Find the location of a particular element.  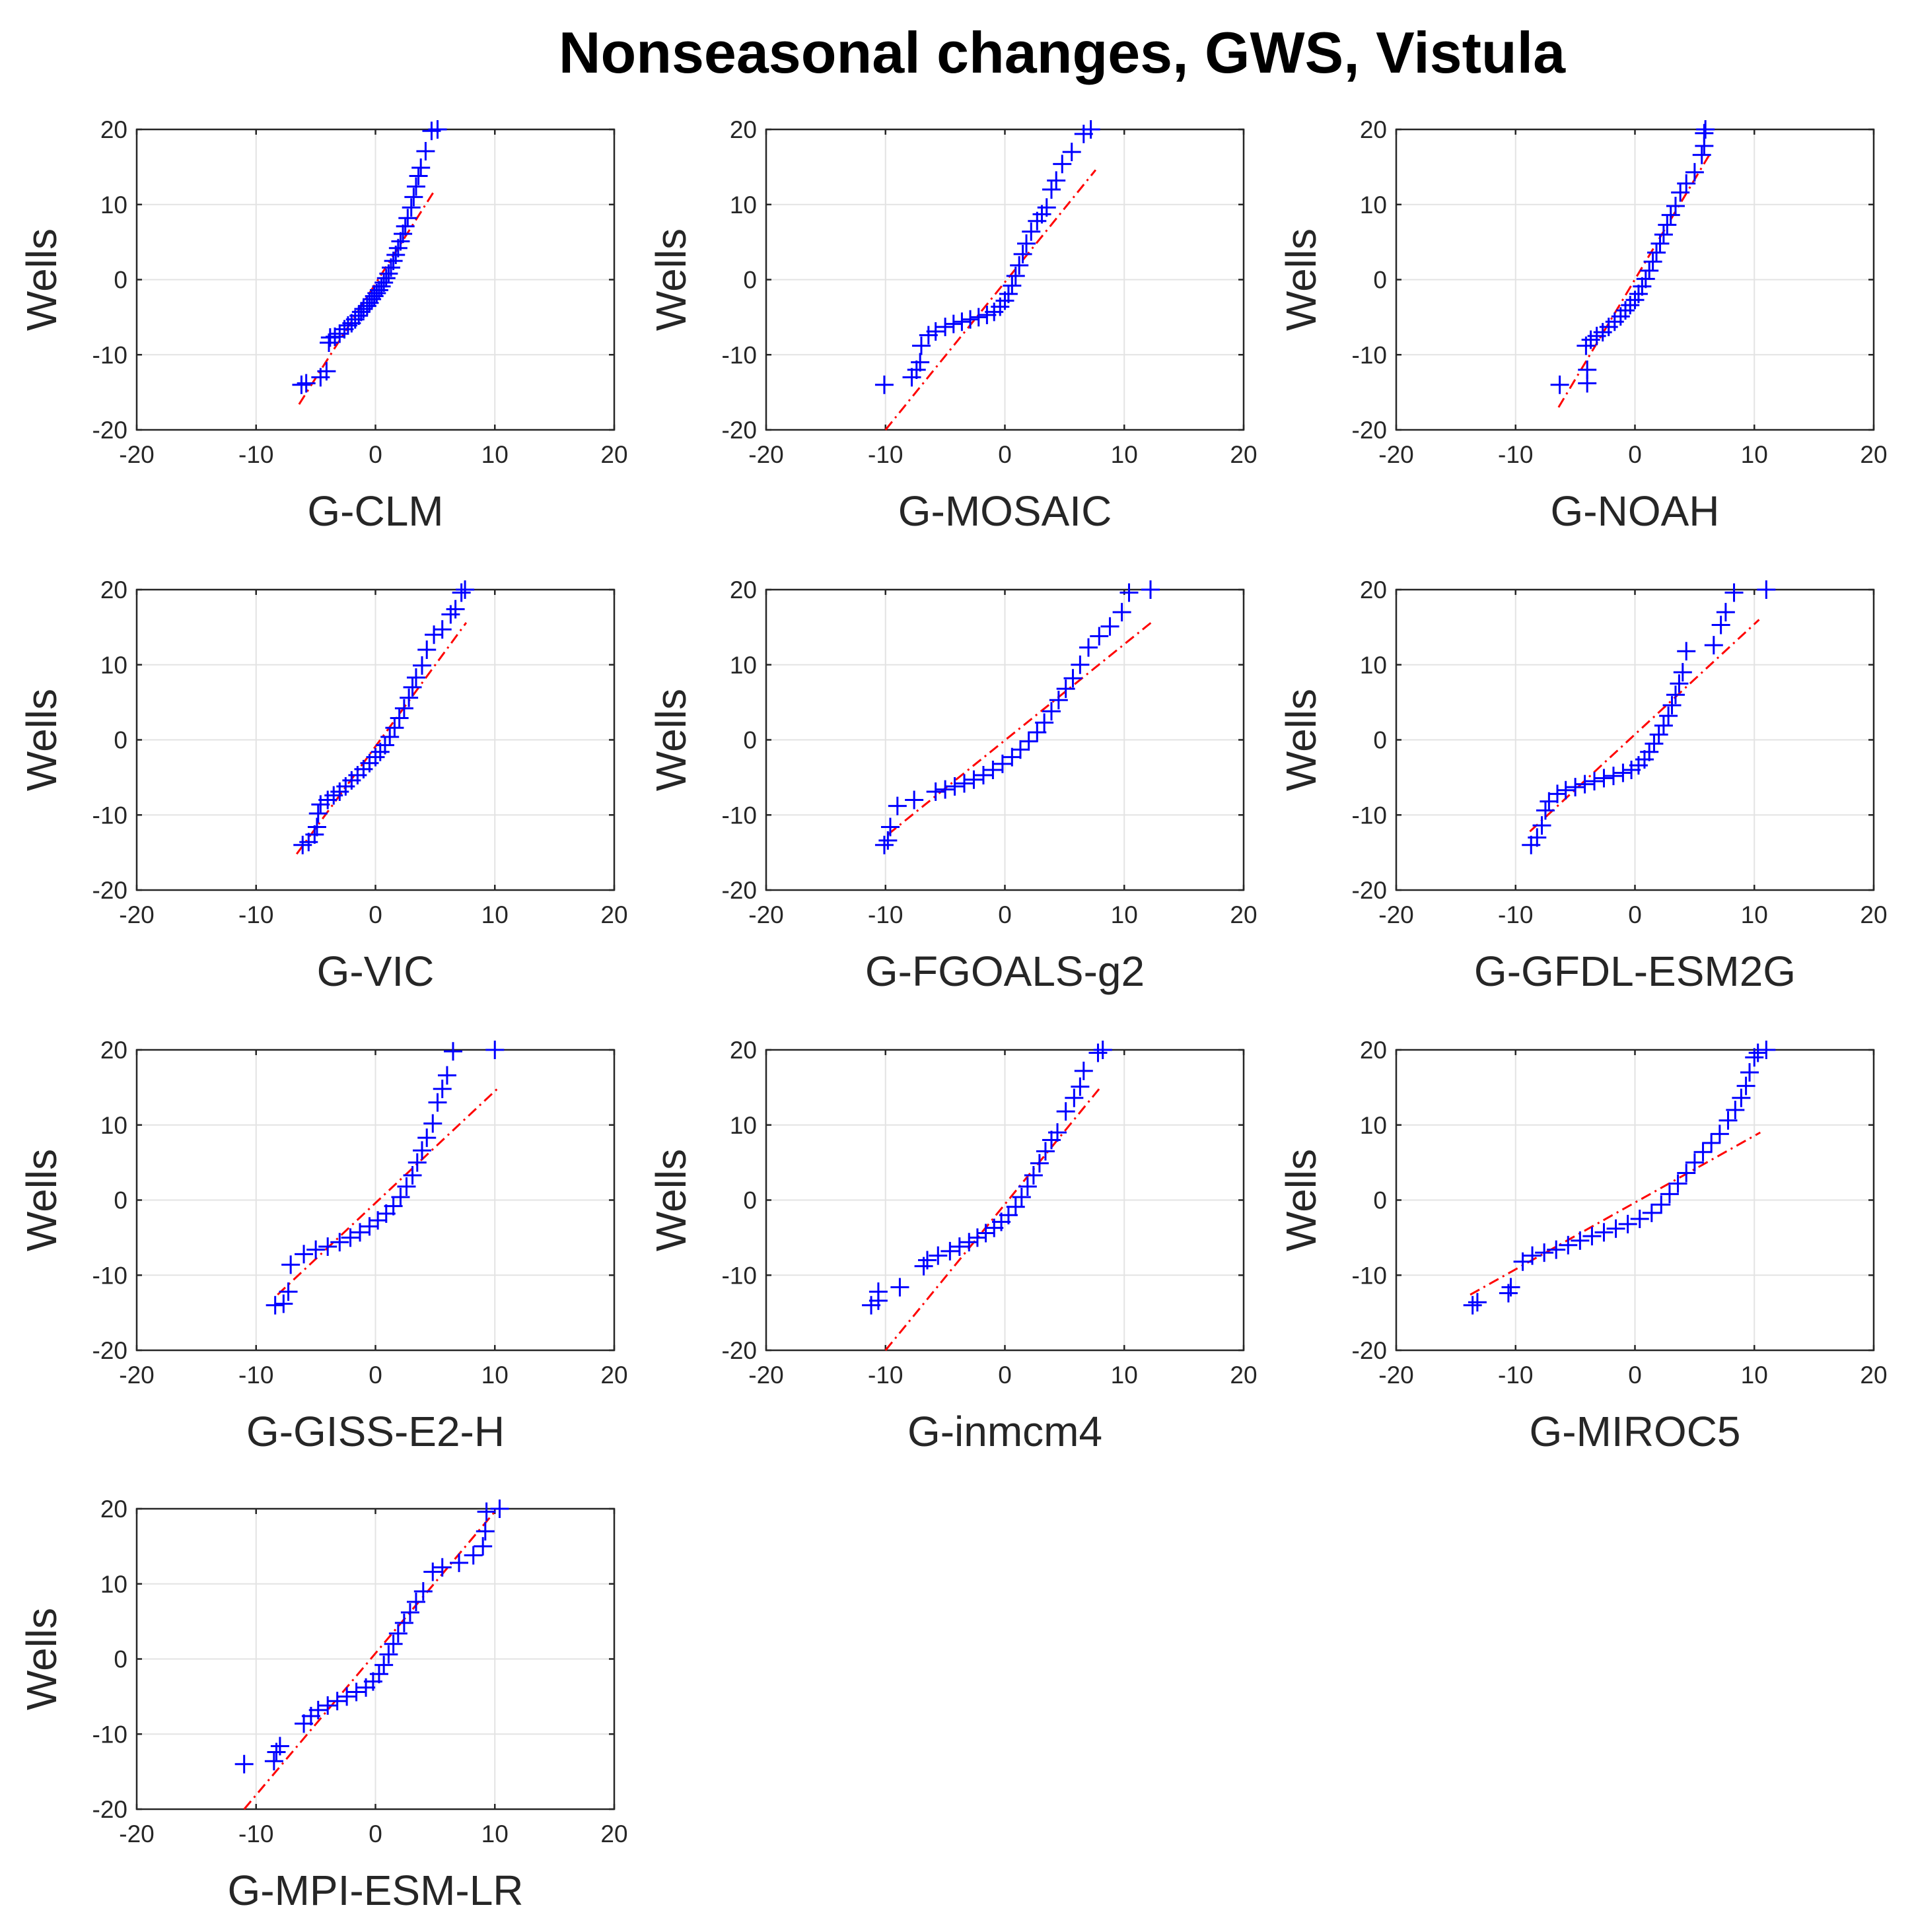

subplot-G-CLM: -20 -10 0 10 20 20 10 0 -10 -20 G-CLM Wells is located at coordinates (323, 326).